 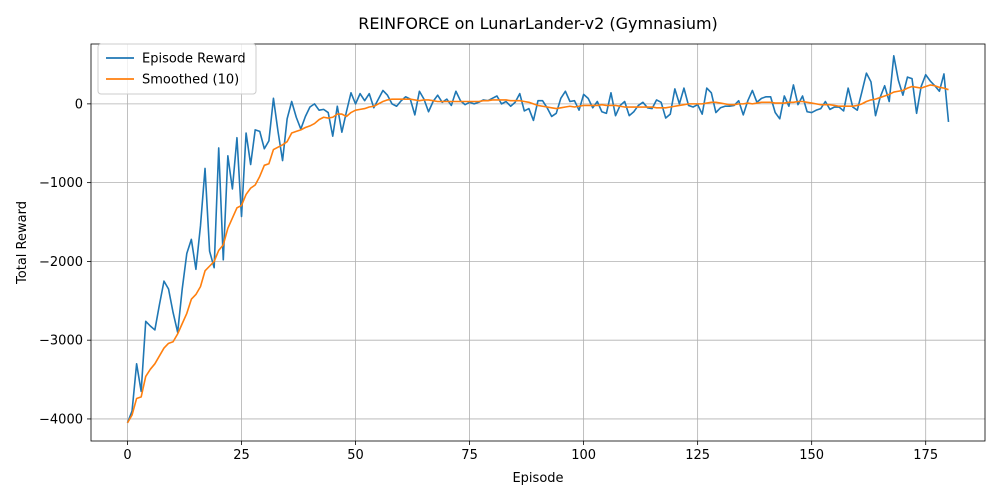 I want to click on legend-label-2: Smoothed (10), so click(x=190, y=80).